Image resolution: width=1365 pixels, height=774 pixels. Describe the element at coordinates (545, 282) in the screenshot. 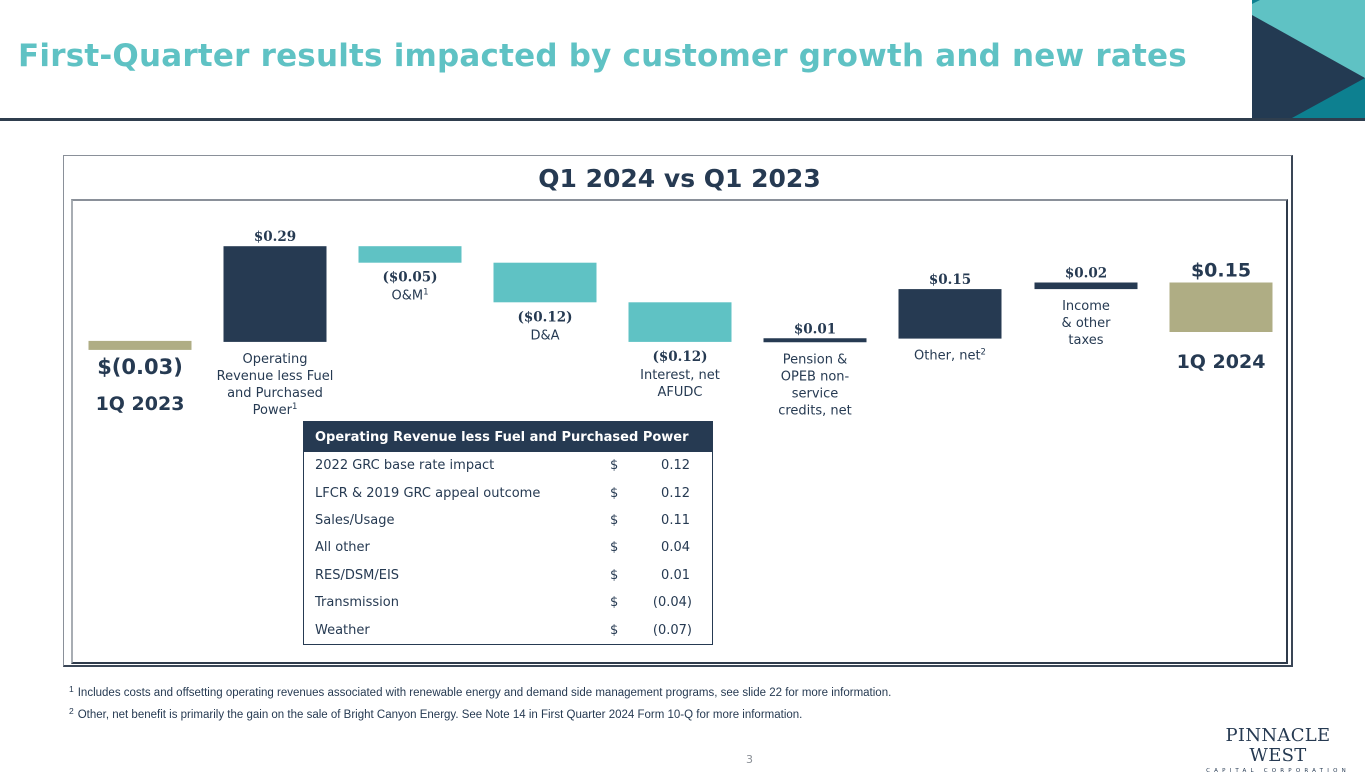

I see `bar-da` at that location.